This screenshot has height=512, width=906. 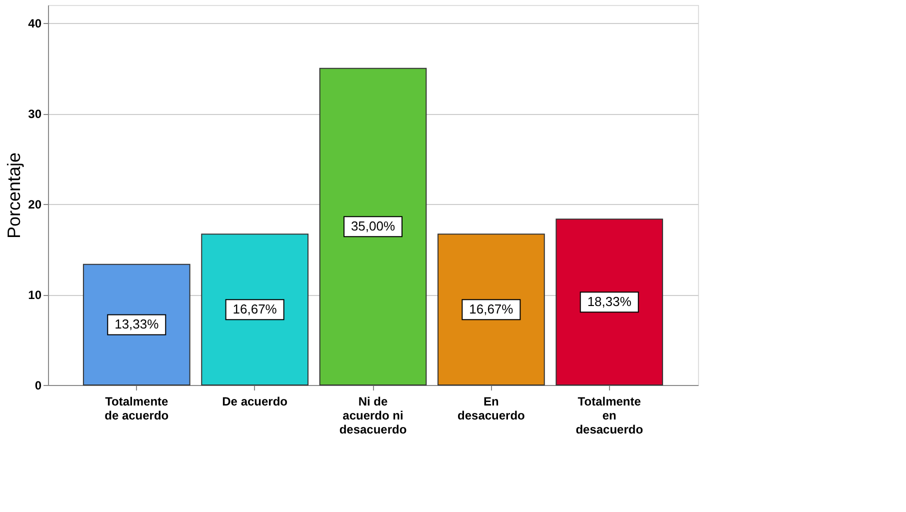 I want to click on data-label: 13,33%, so click(x=137, y=324).